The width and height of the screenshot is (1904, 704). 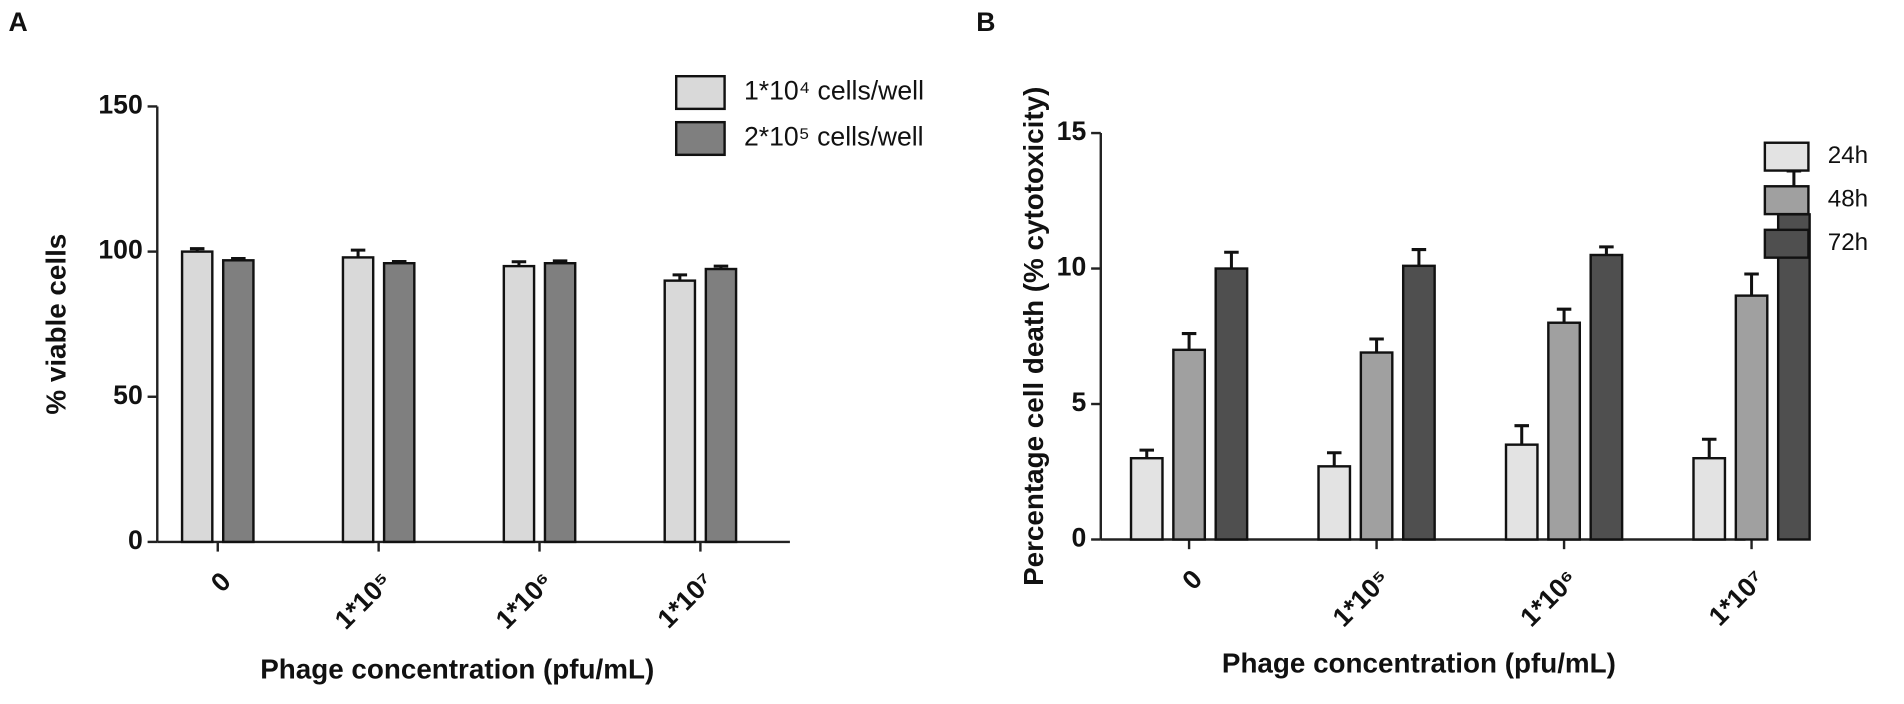 What do you see at coordinates (1072, 131) in the screenshot?
I see `y-tick-label: 15` at bounding box center [1072, 131].